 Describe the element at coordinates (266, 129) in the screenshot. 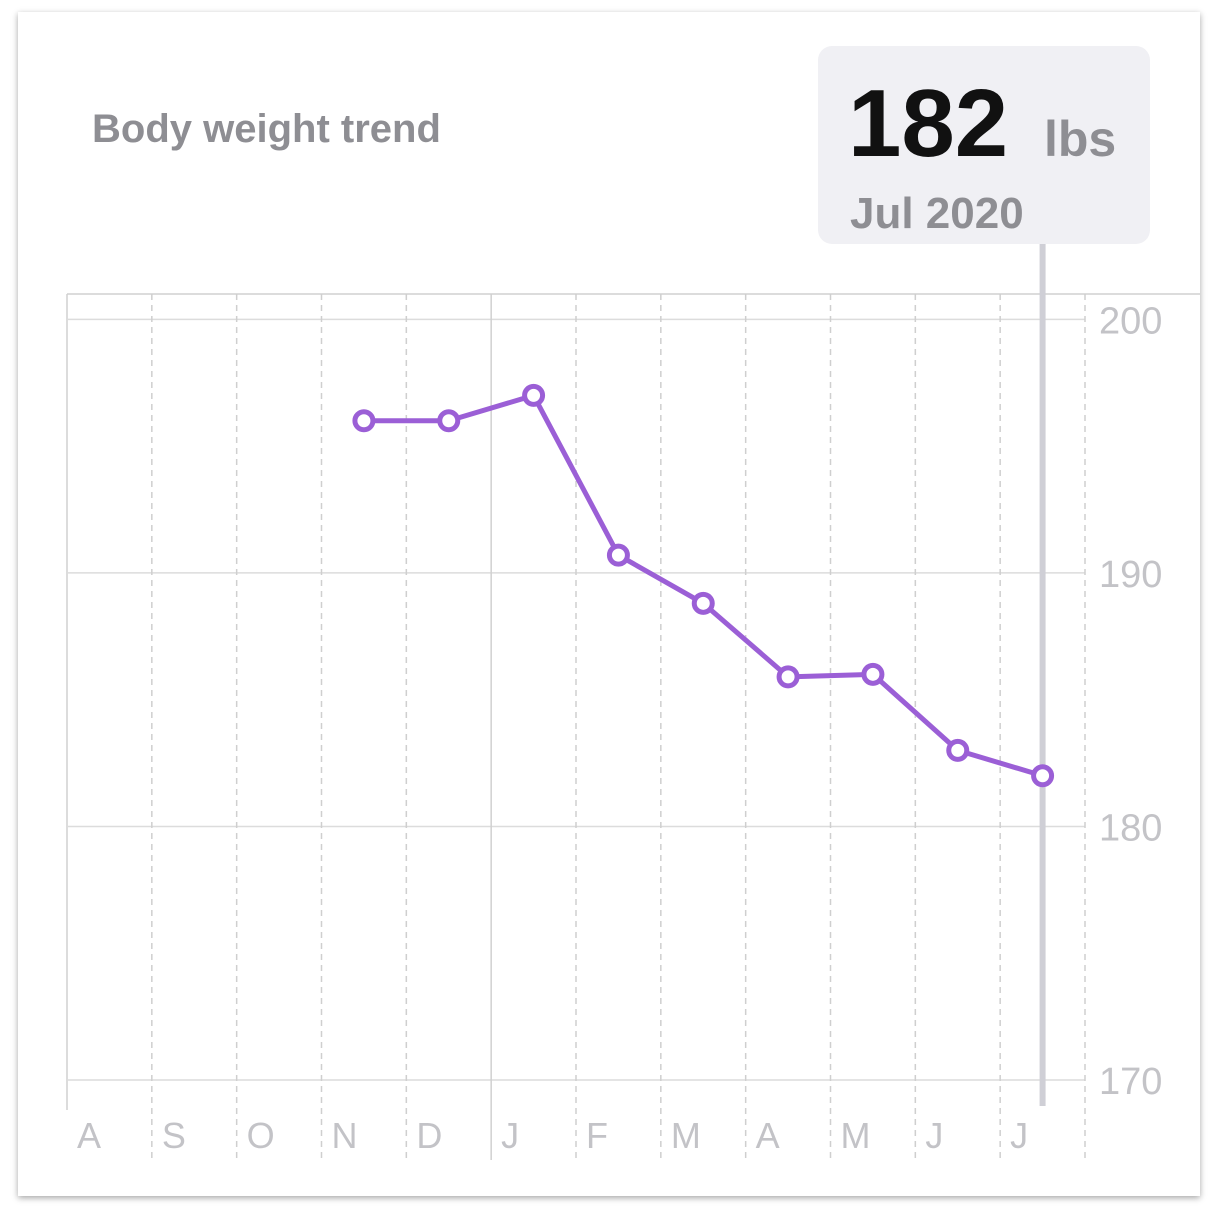

I see `chart-title: Body weight trend` at that location.